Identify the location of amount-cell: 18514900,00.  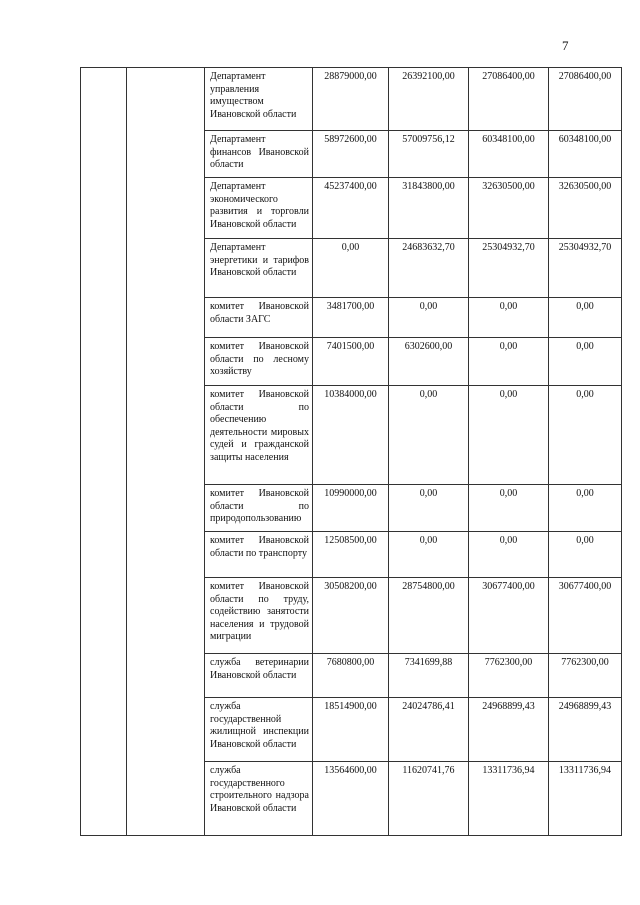
(350, 729).